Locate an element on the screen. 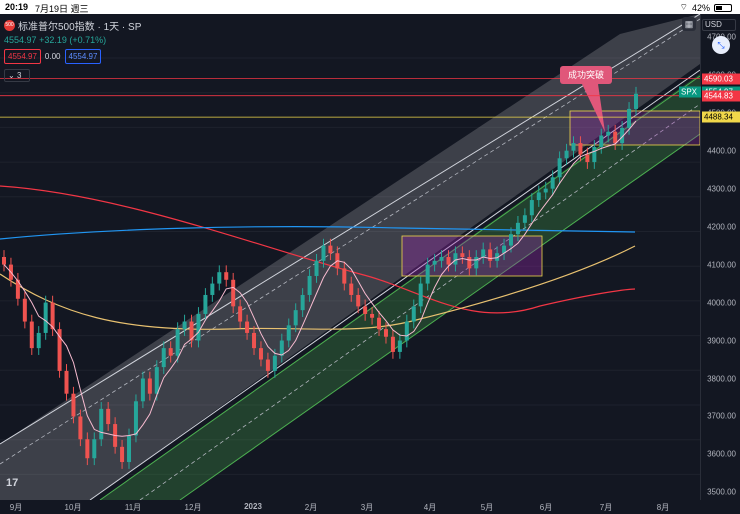 This screenshot has height=514, width=740. status-date: 7月19日 週三 is located at coordinates (62, 9).